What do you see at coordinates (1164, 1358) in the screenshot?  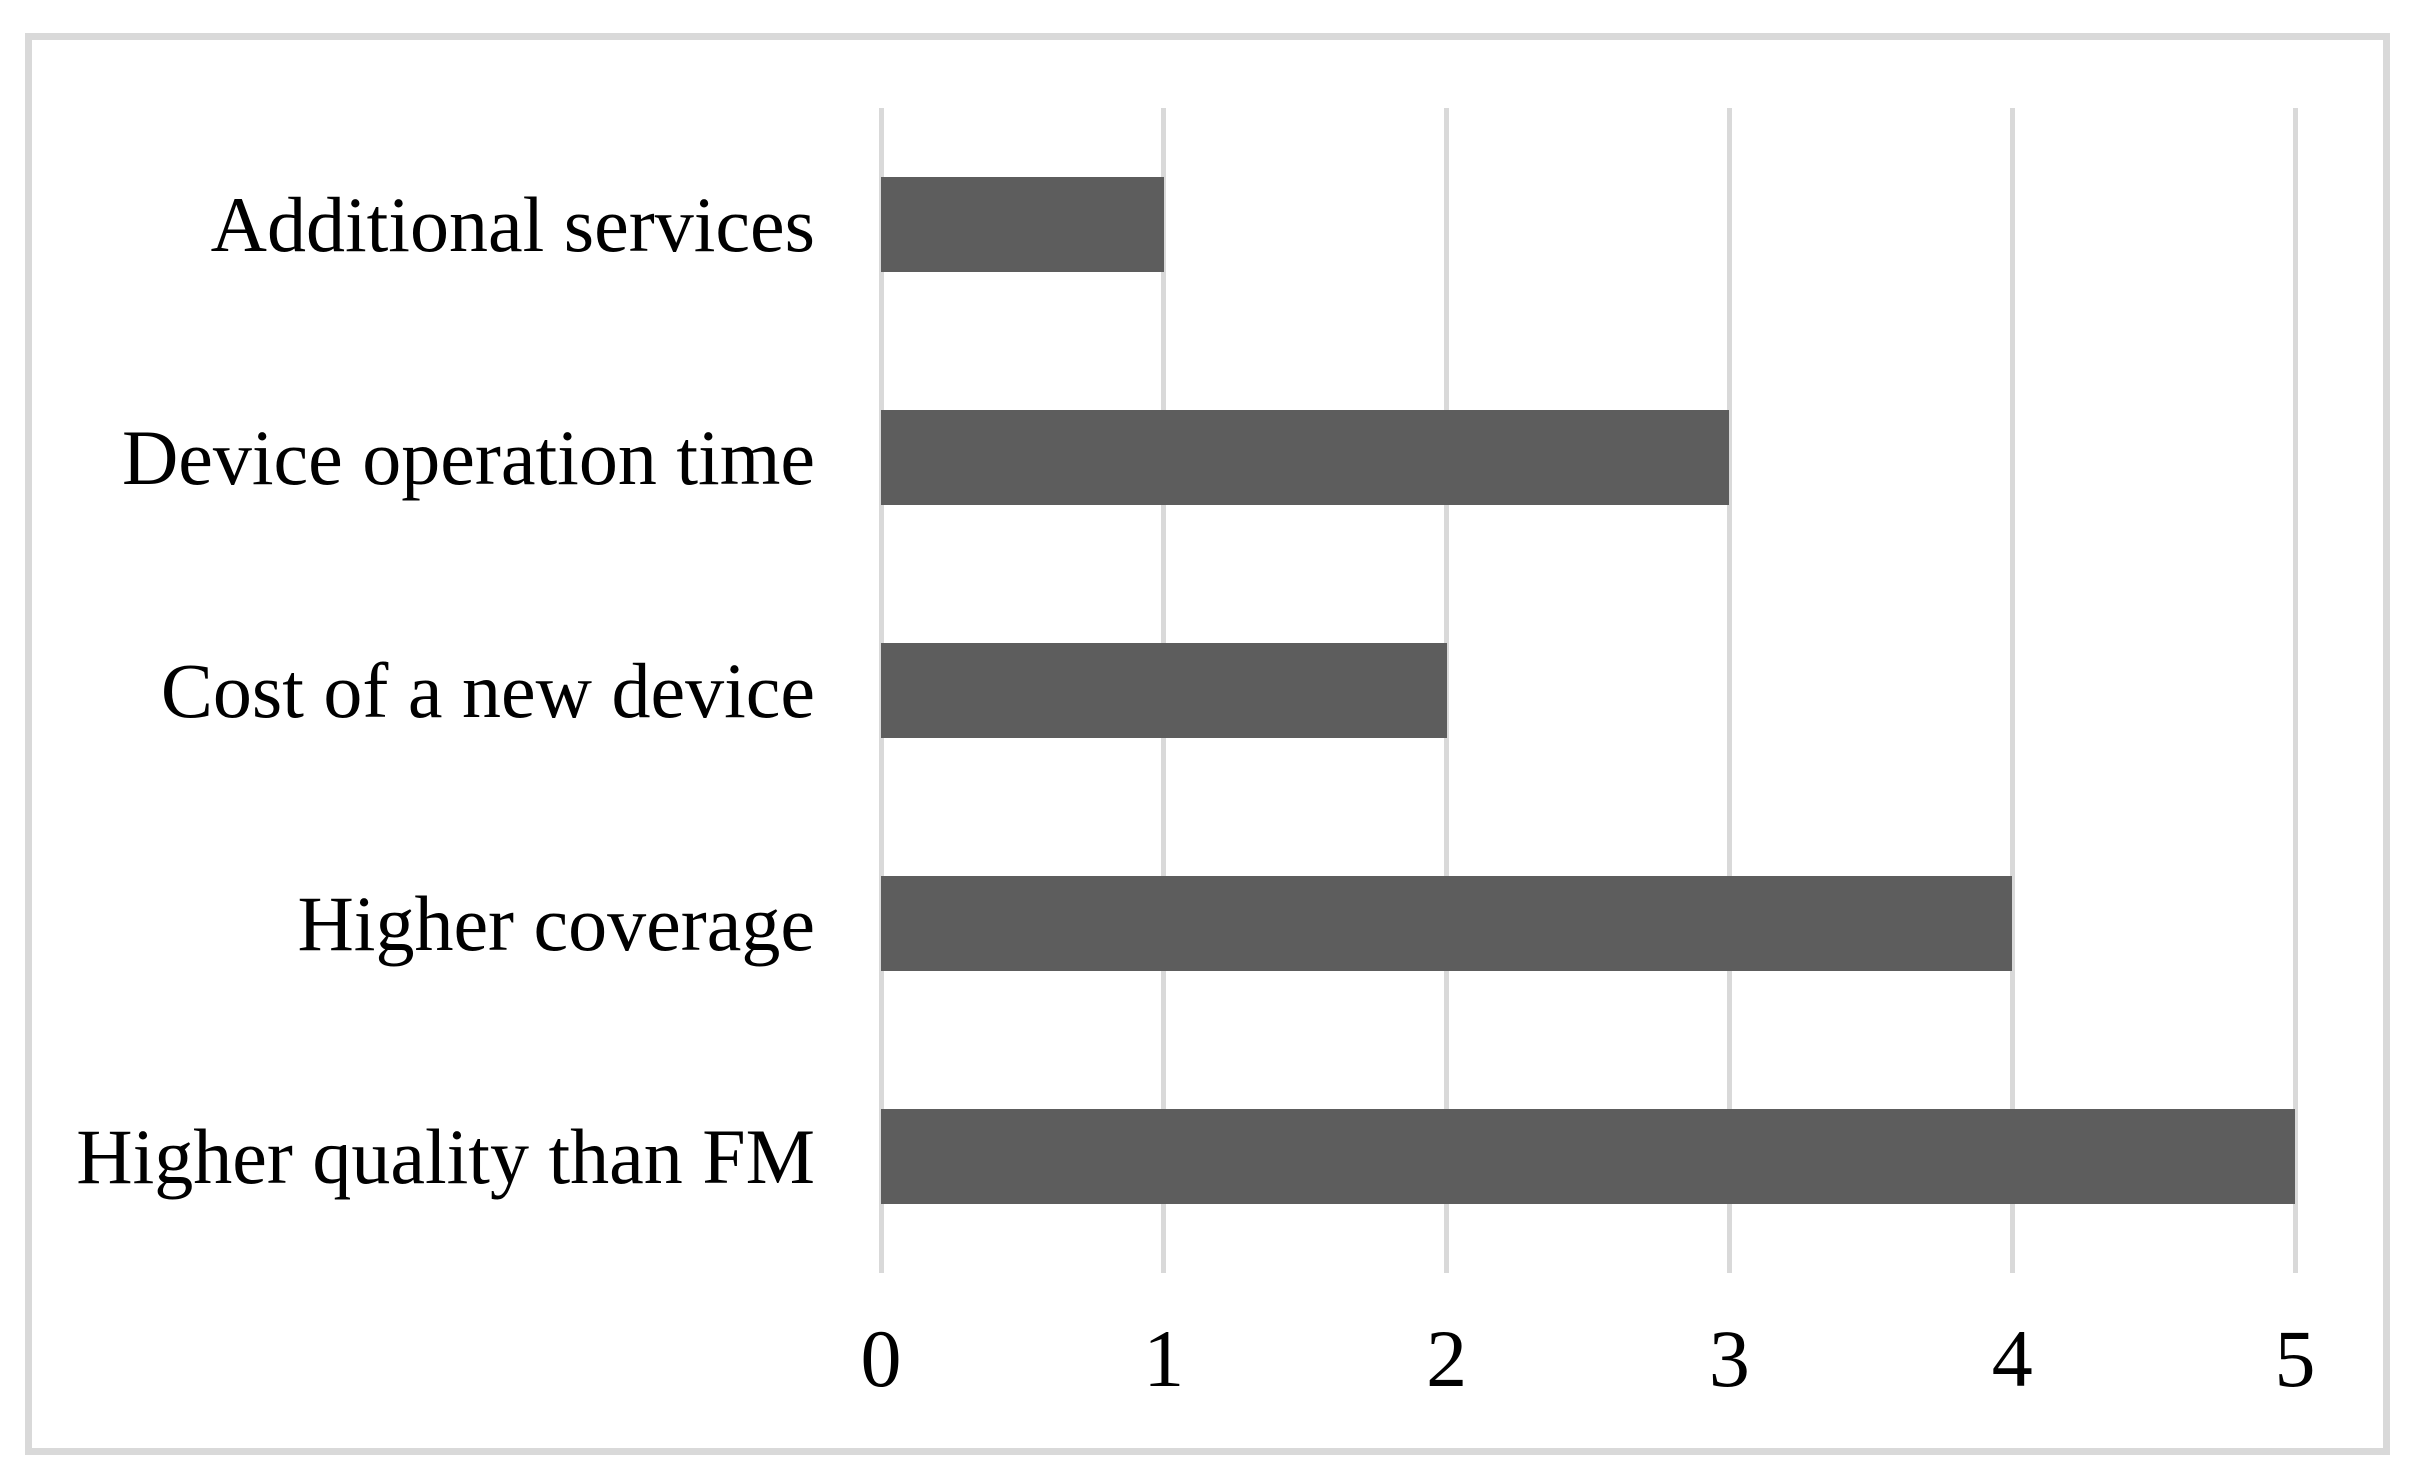 I see `x-tick-label: 1` at bounding box center [1164, 1358].